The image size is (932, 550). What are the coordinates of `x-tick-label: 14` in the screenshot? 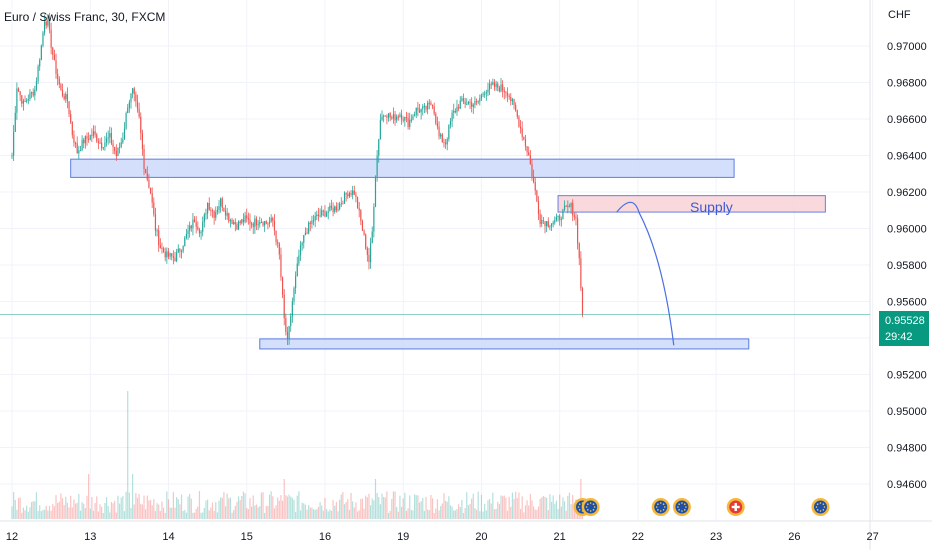 It's located at (168, 537).